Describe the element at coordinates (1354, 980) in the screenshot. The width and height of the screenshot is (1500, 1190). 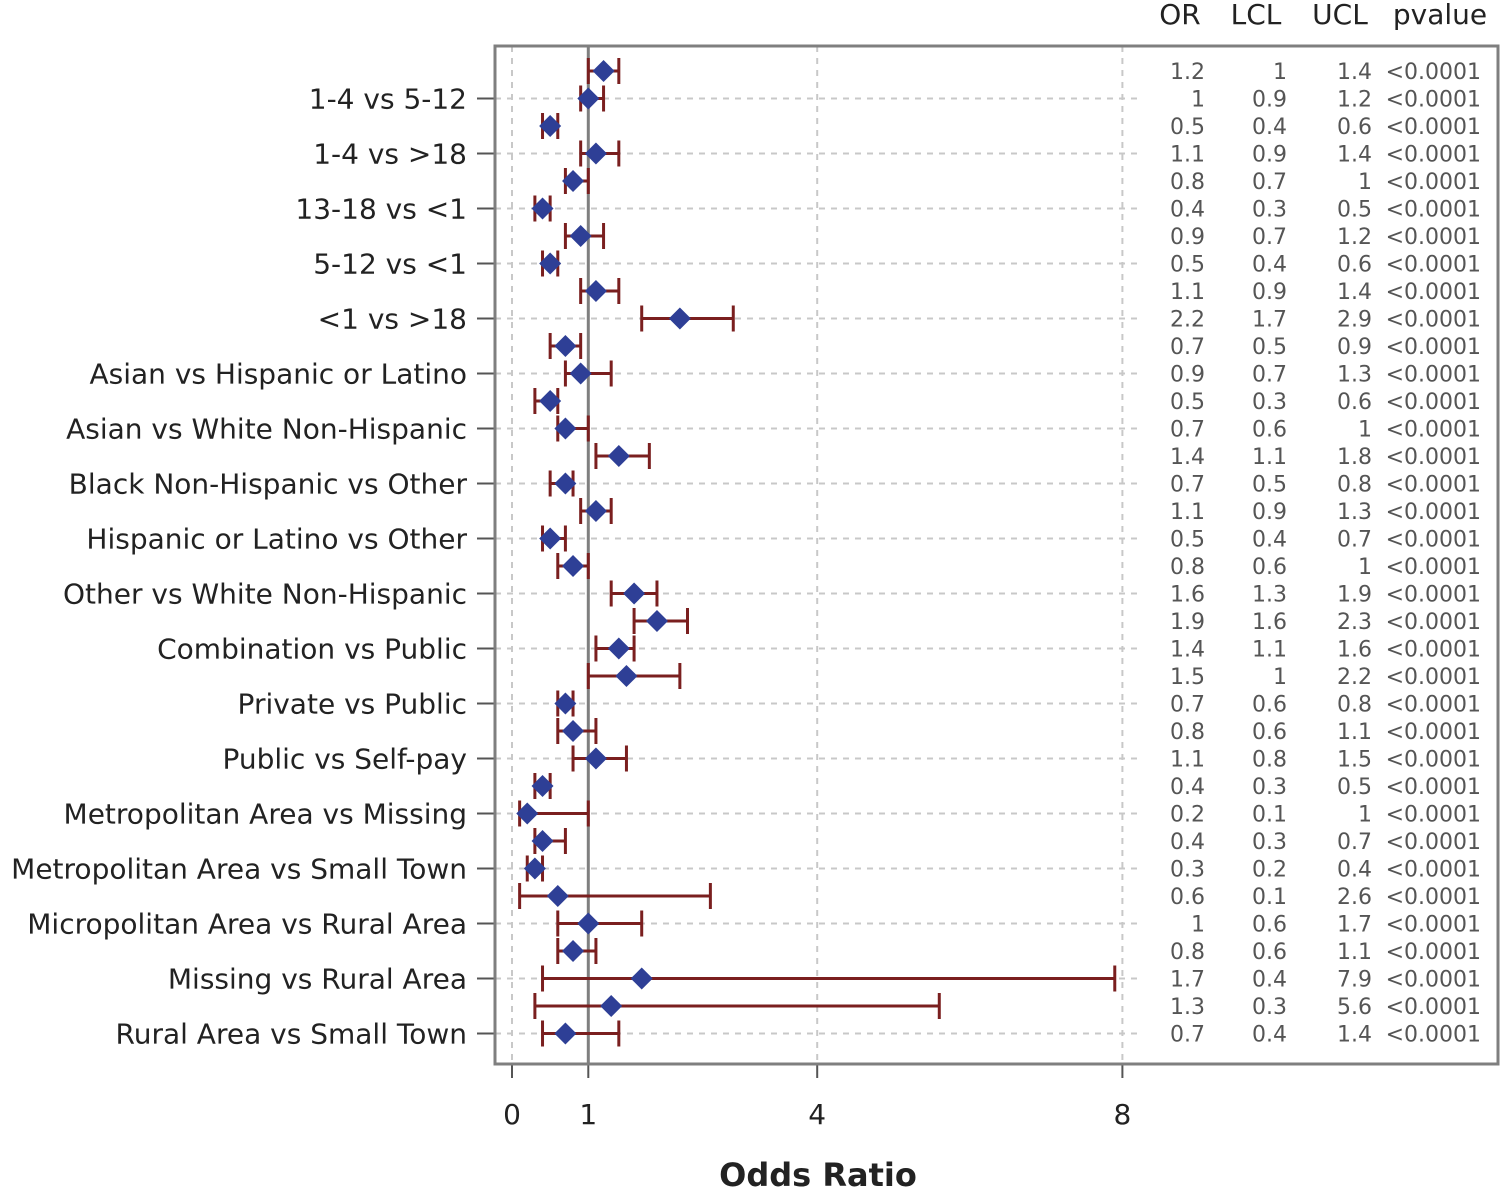
I see `table-cell-ucl: 7.9` at that location.